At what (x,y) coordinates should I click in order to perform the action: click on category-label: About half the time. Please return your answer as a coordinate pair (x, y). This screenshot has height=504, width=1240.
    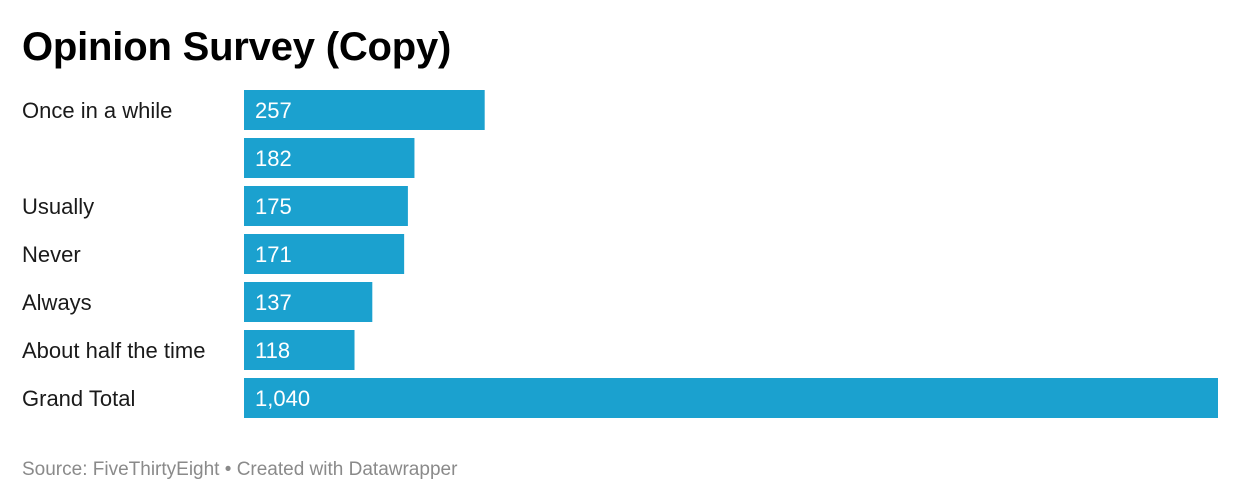
    Looking at the image, I should click on (113, 350).